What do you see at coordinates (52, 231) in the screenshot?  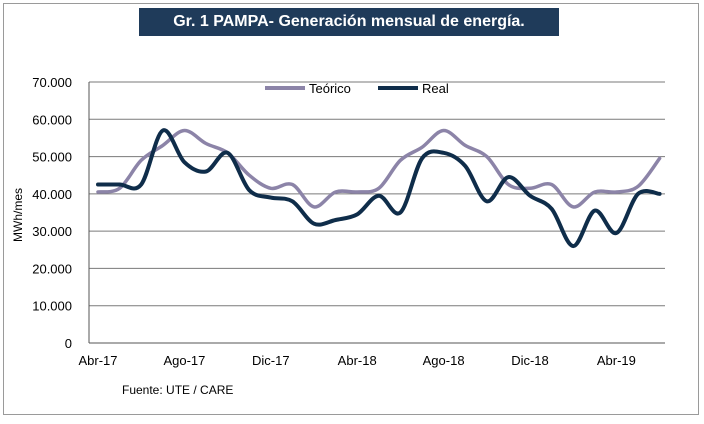 I see `y-tick-label: 30.000` at bounding box center [52, 231].